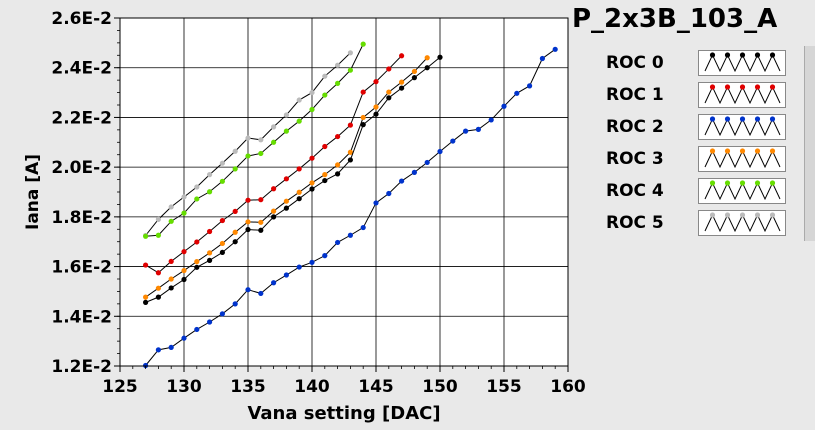  What do you see at coordinates (81, 367) in the screenshot?
I see `y-tick-label: 1.2E-2` at bounding box center [81, 367].